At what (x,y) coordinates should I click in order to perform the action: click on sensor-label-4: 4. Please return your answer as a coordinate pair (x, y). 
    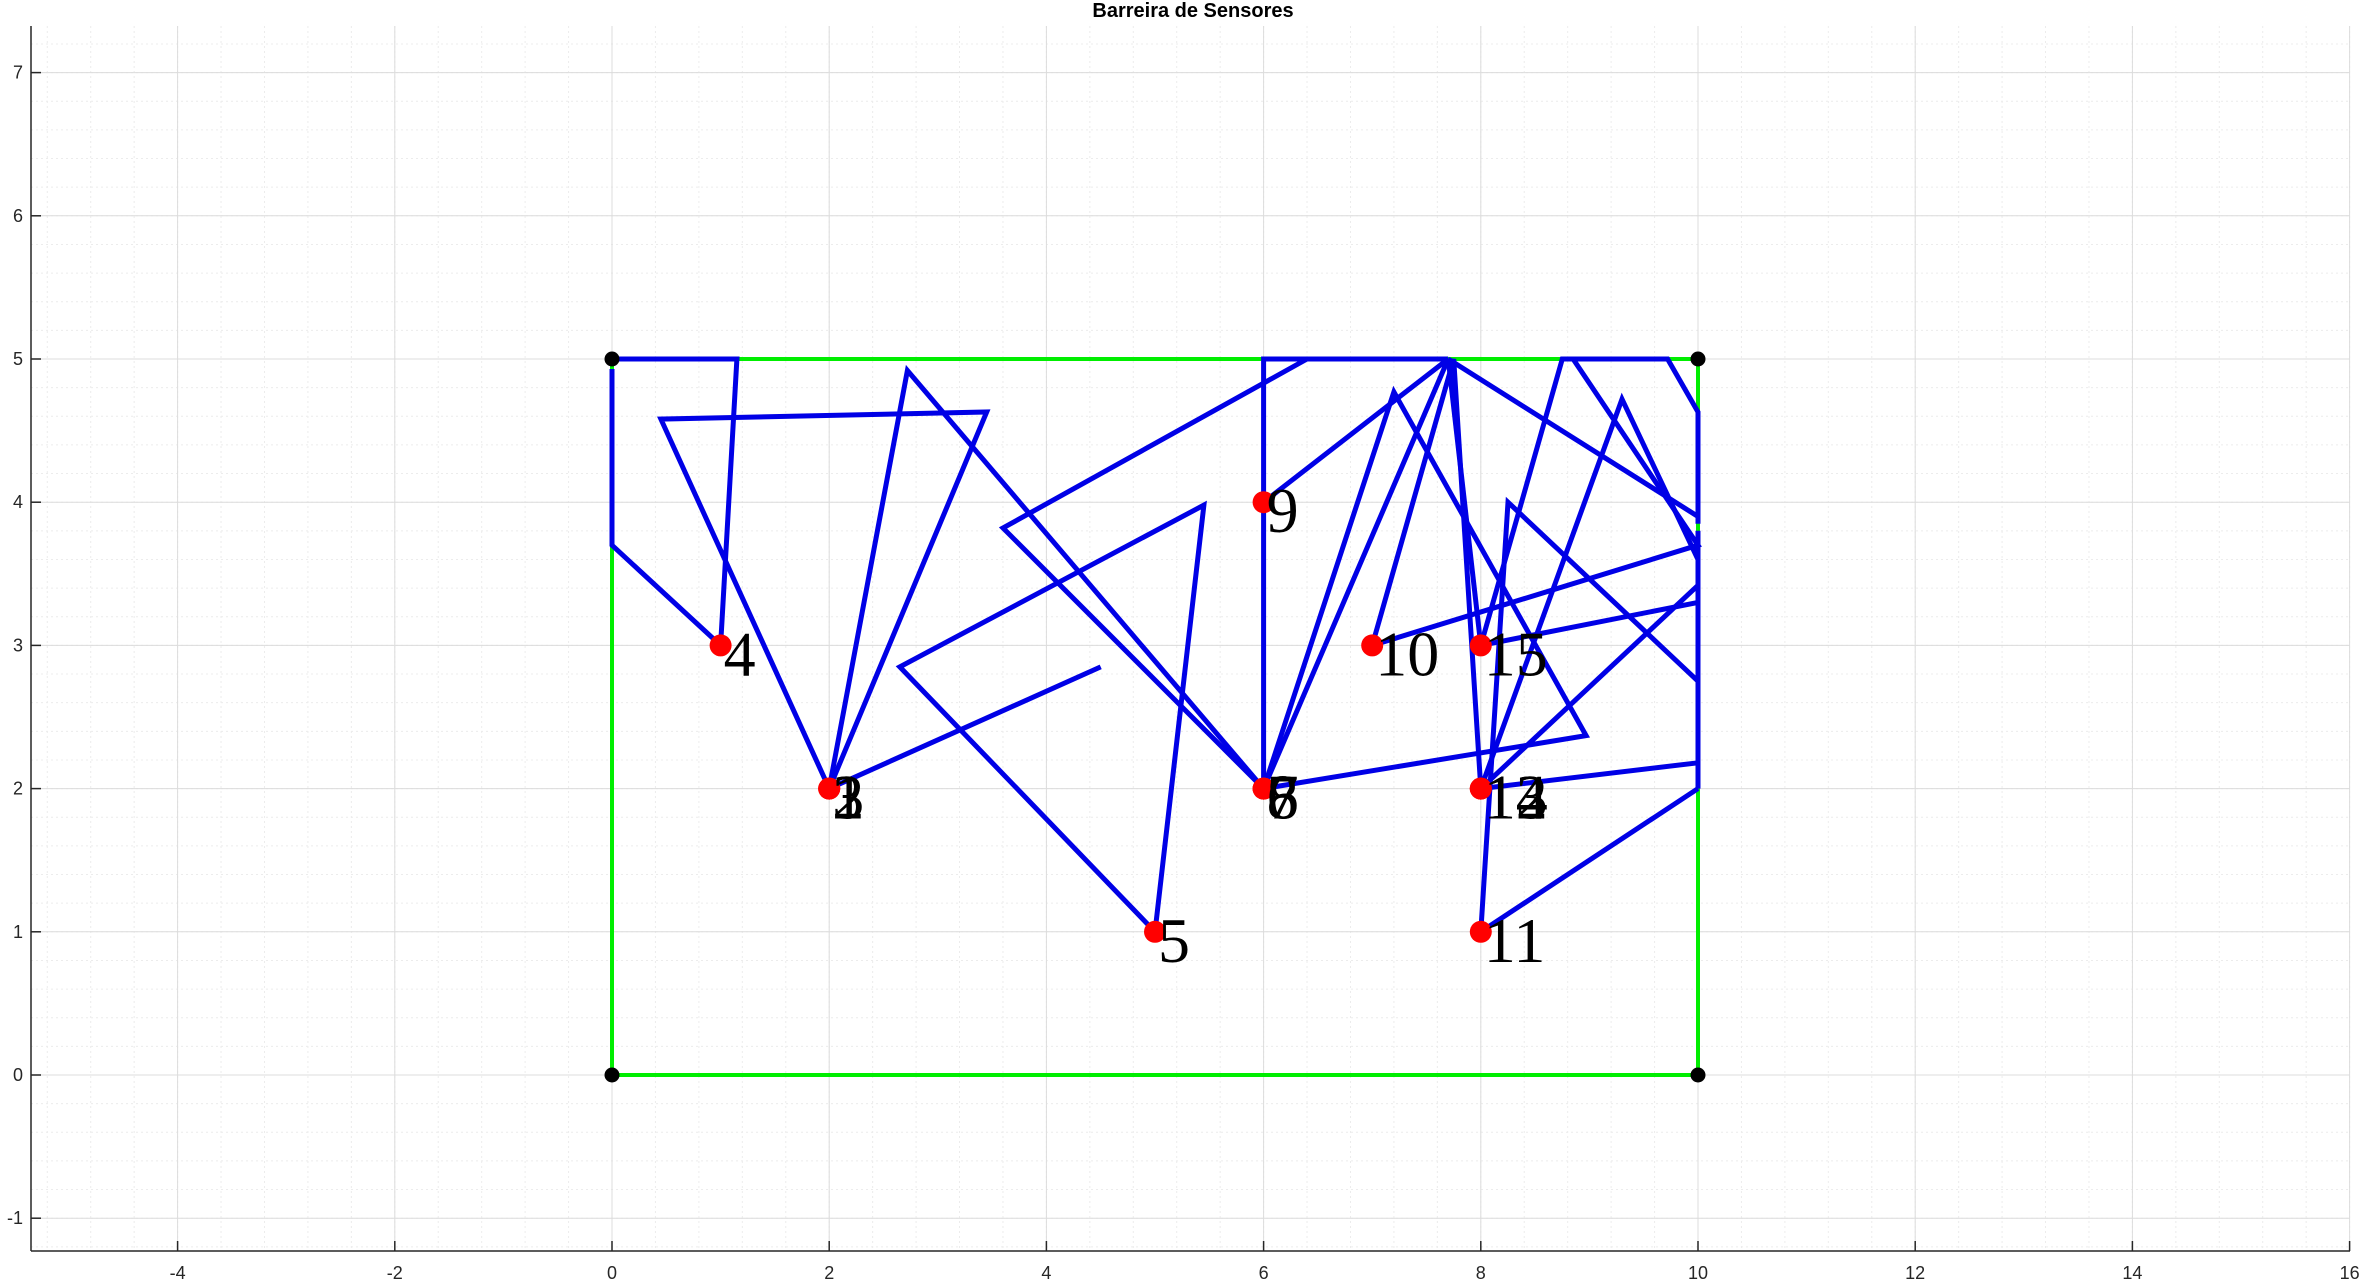
    Looking at the image, I should click on (740, 653).